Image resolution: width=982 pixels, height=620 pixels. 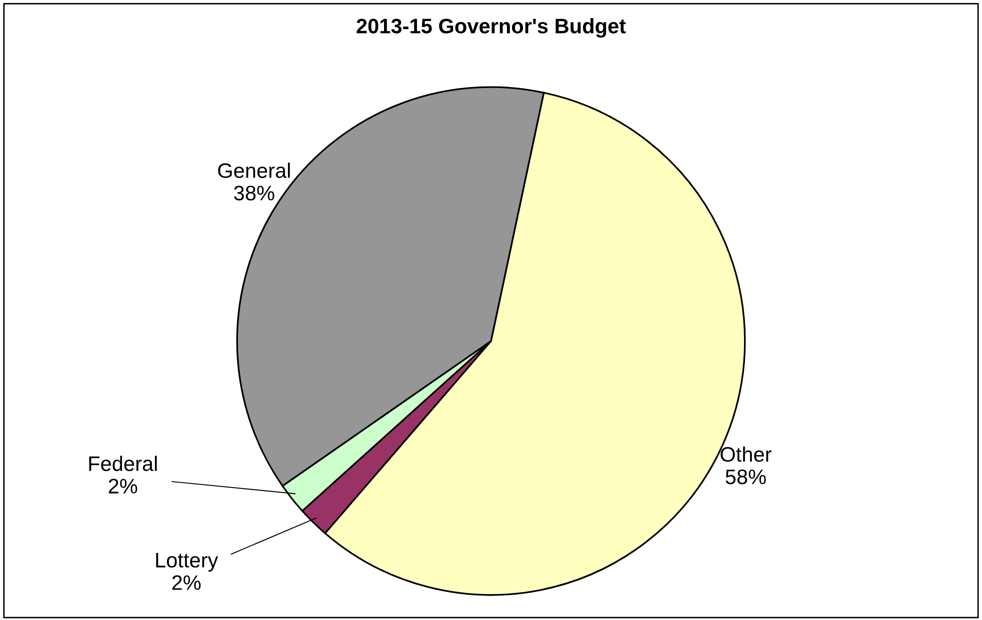 I want to click on slice-label: Federal, so click(x=123, y=464).